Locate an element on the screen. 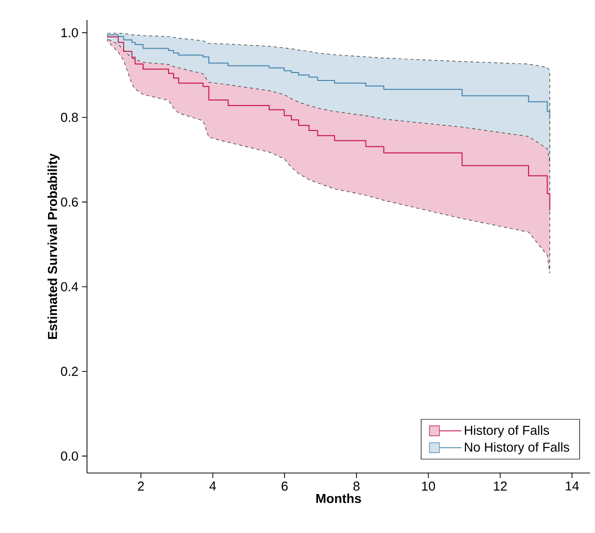 The width and height of the screenshot is (595, 533). x-tick-label: 14 is located at coordinates (572, 486).